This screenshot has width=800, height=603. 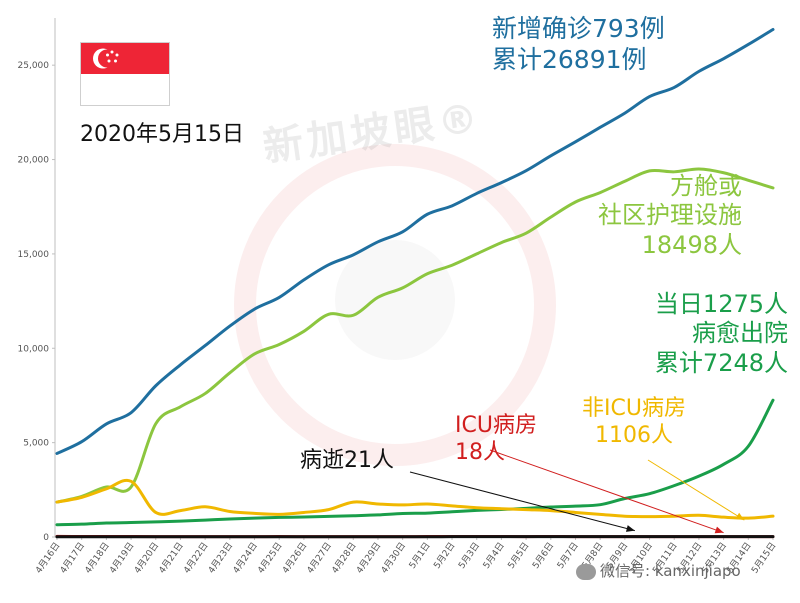 I want to click on confirmed-line-2: 累计26891例, so click(x=569, y=59).